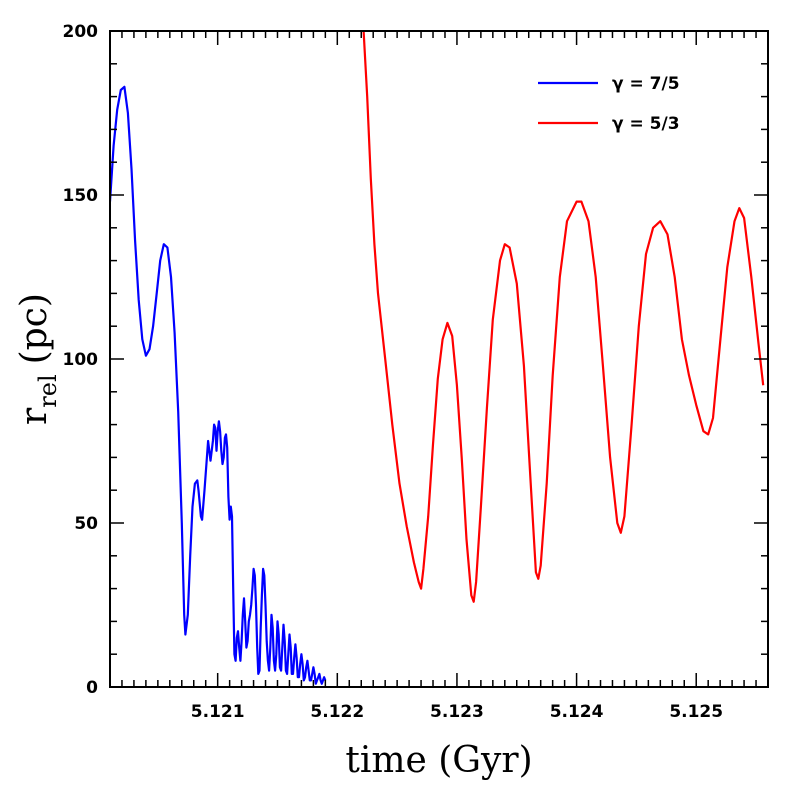  What do you see at coordinates (34, 416) in the screenshot?
I see `y-axis-label-main: r` at bounding box center [34, 416].